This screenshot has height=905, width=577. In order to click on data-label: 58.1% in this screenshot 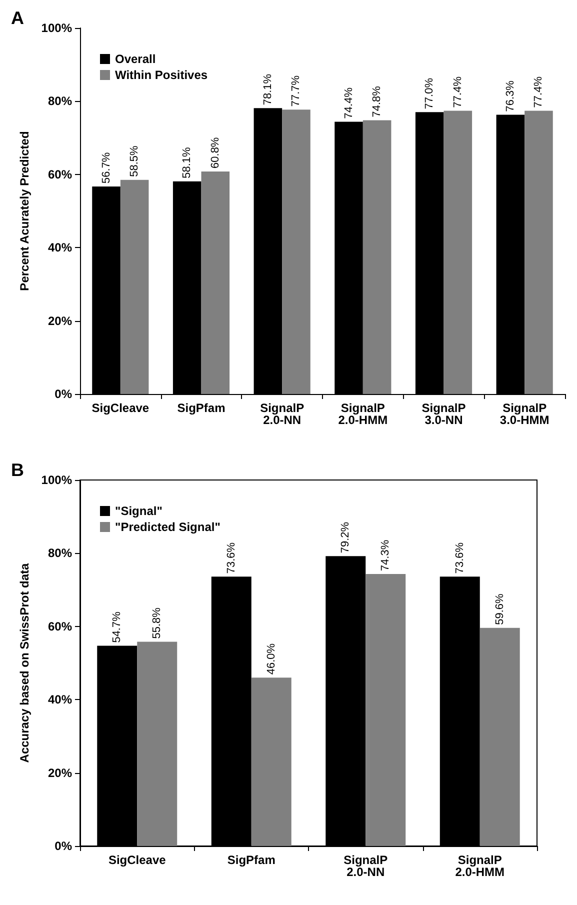, I will do `click(187, 162)`.